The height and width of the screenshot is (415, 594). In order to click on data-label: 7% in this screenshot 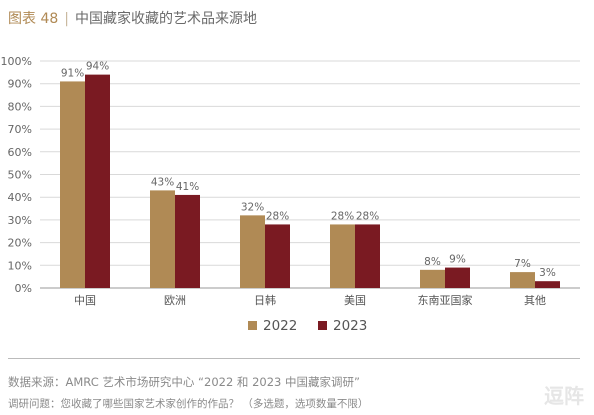, I will do `click(522, 264)`.